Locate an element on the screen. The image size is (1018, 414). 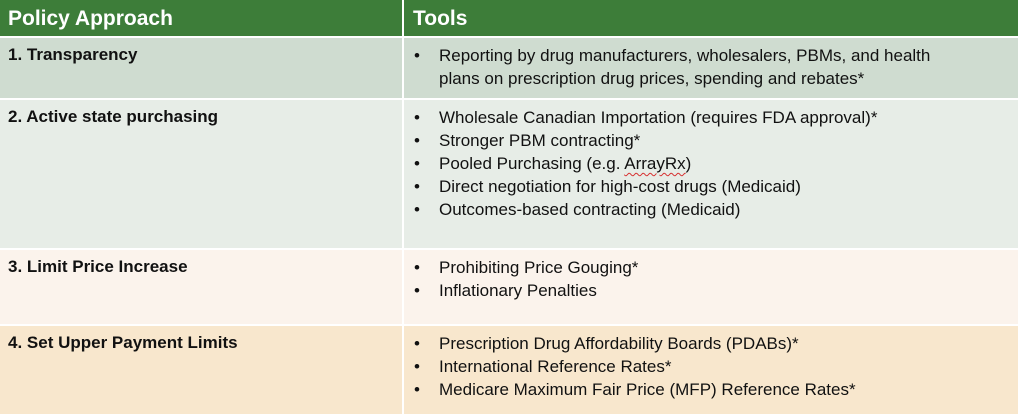
tool-text: Inflationary Penalties is located at coordinates (518, 290).